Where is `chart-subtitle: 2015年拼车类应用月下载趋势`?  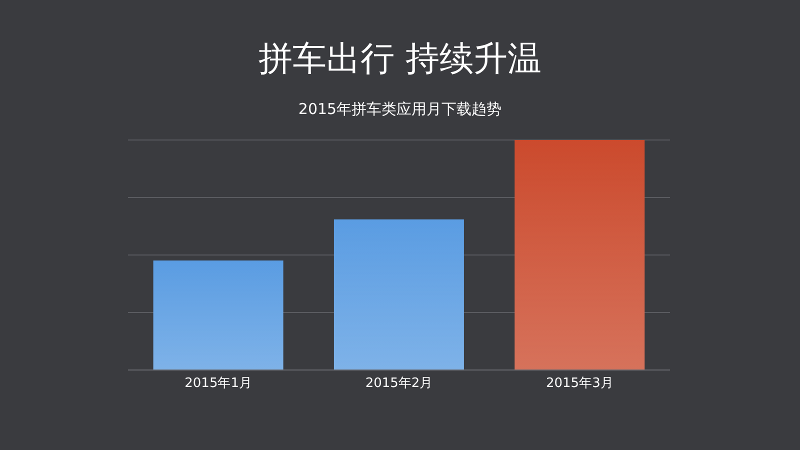
chart-subtitle: 2015年拼车类应用月下载趋势 is located at coordinates (400, 109).